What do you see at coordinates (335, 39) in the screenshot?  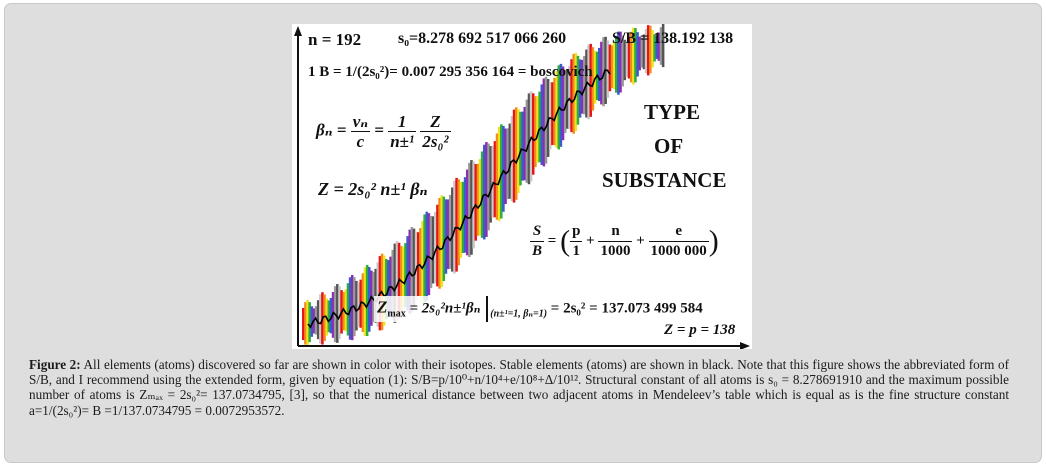 I see `n-label: n = 192` at bounding box center [335, 39].